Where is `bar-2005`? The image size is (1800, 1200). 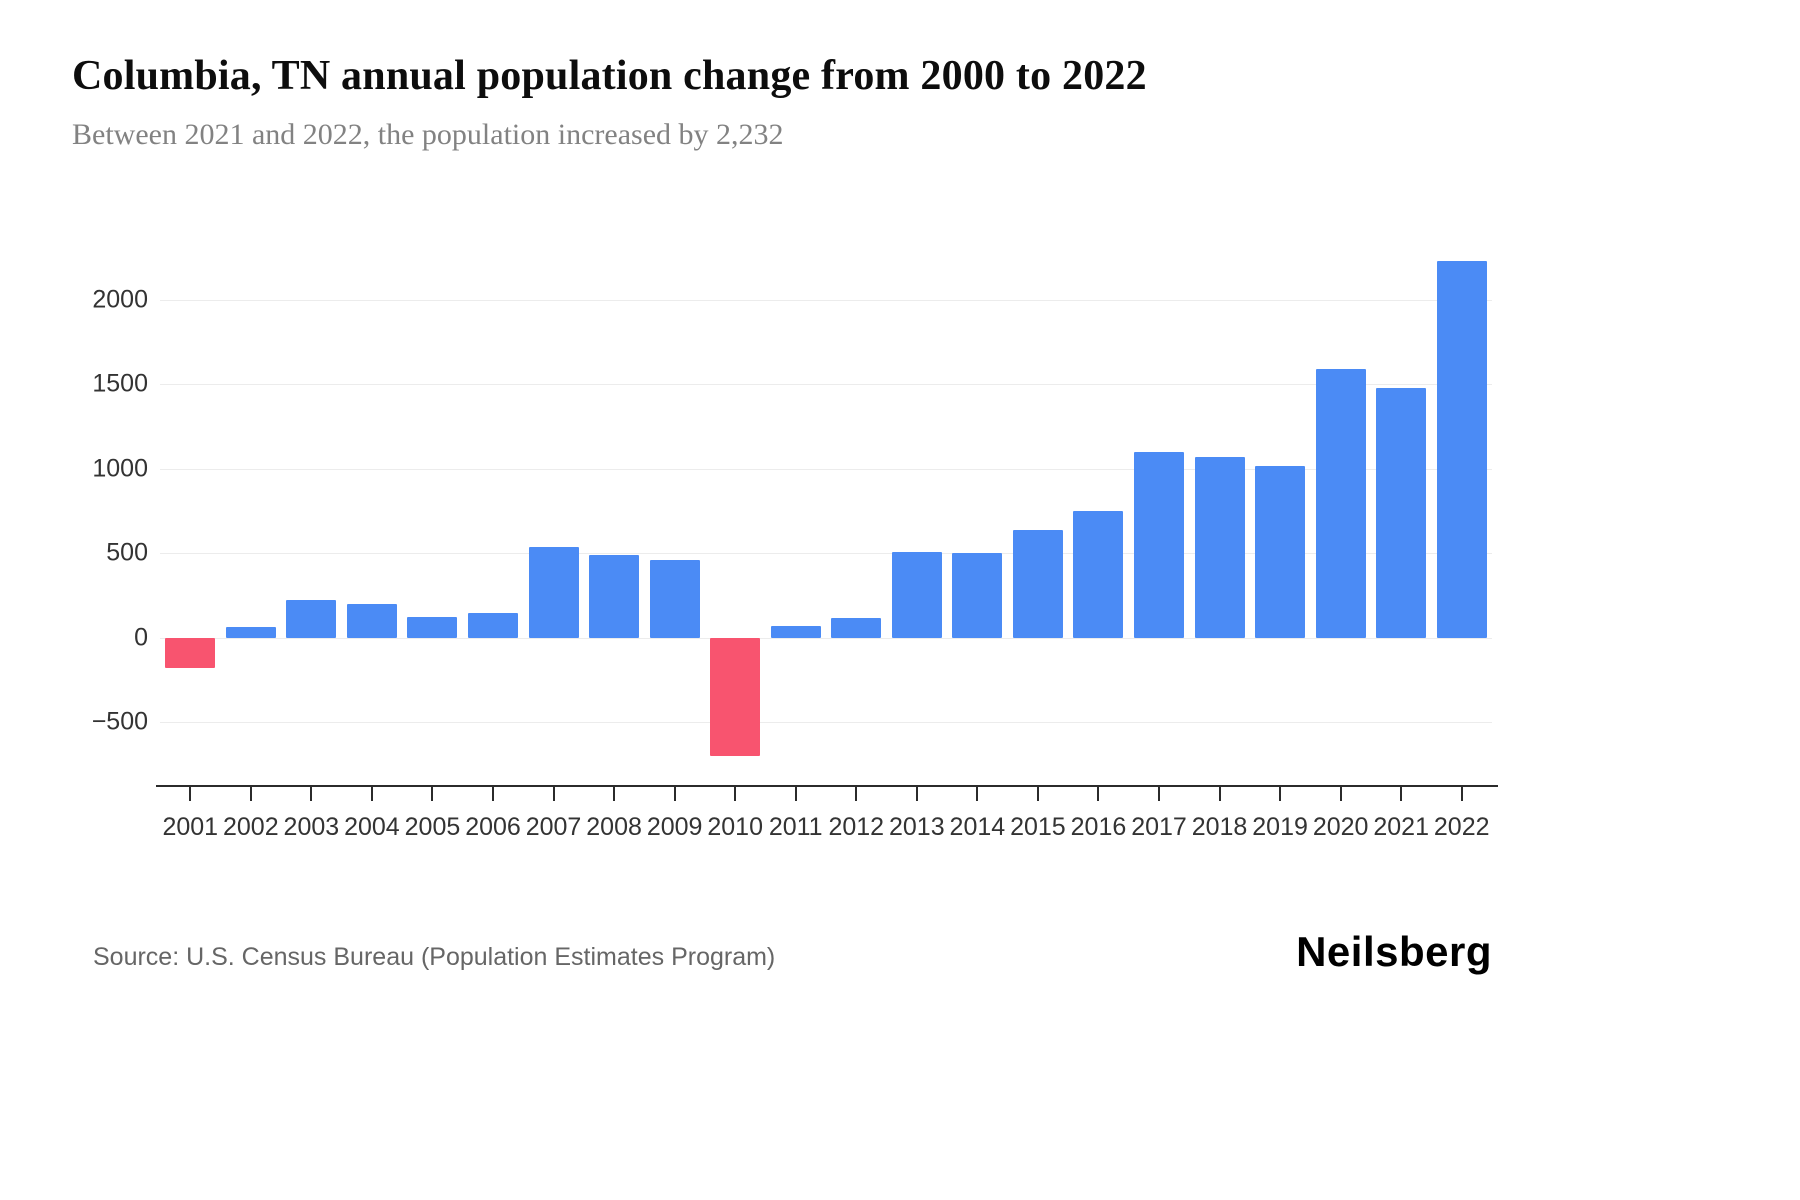
bar-2005 is located at coordinates (432, 627).